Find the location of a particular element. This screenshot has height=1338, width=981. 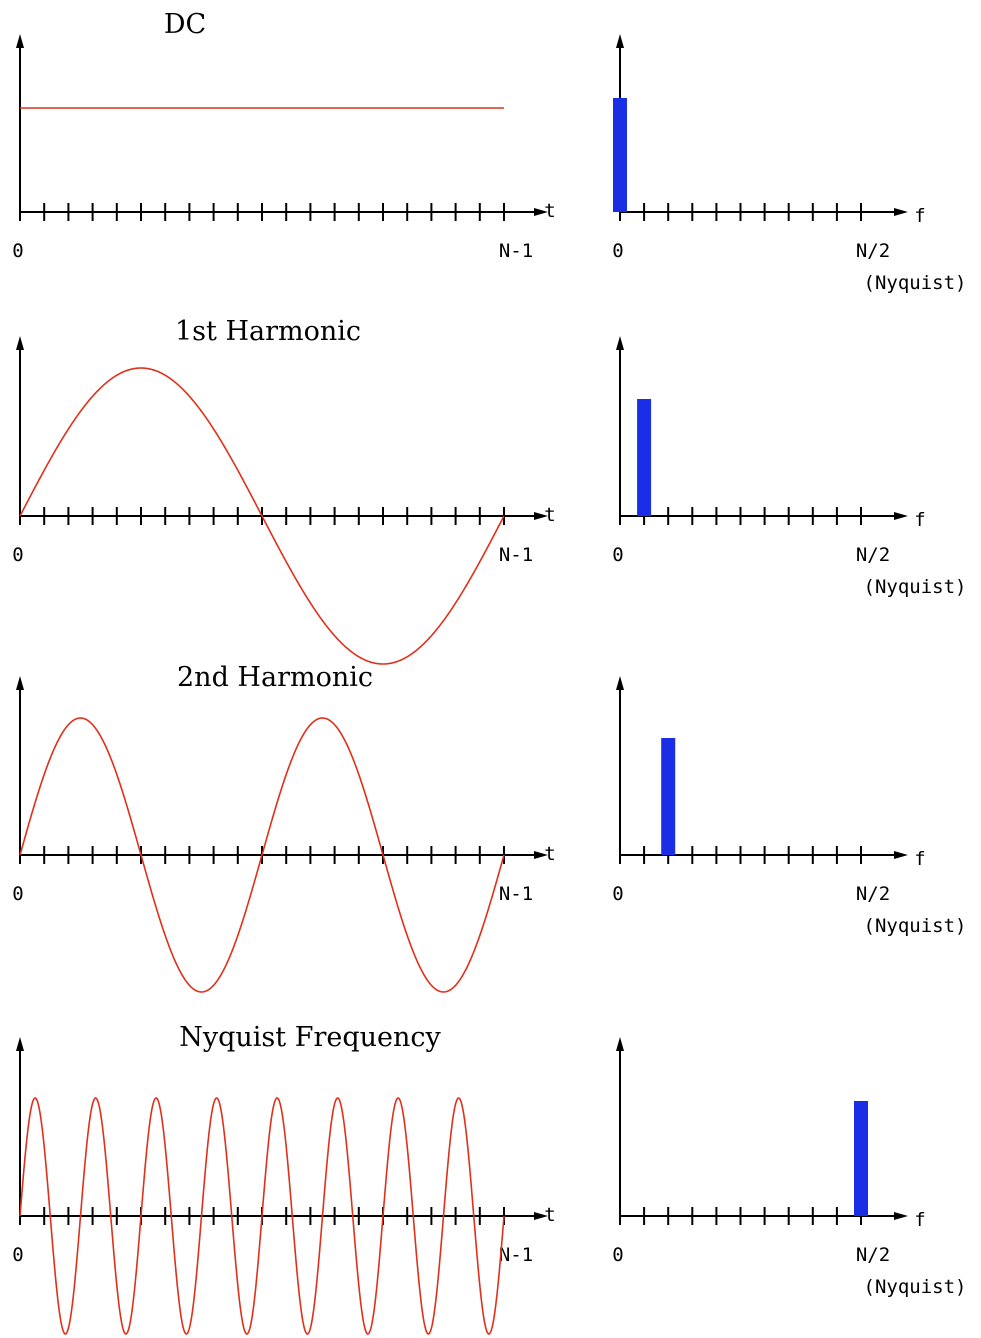

spectrum-plot-2: f 0 N/2 (Nyquist) is located at coordinates (789, 467).